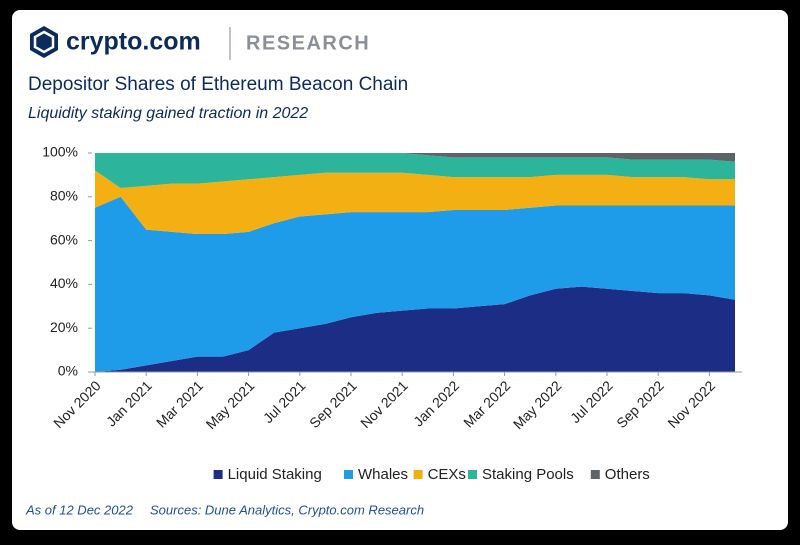  Describe the element at coordinates (44, 42) in the screenshot. I see `logo` at that location.